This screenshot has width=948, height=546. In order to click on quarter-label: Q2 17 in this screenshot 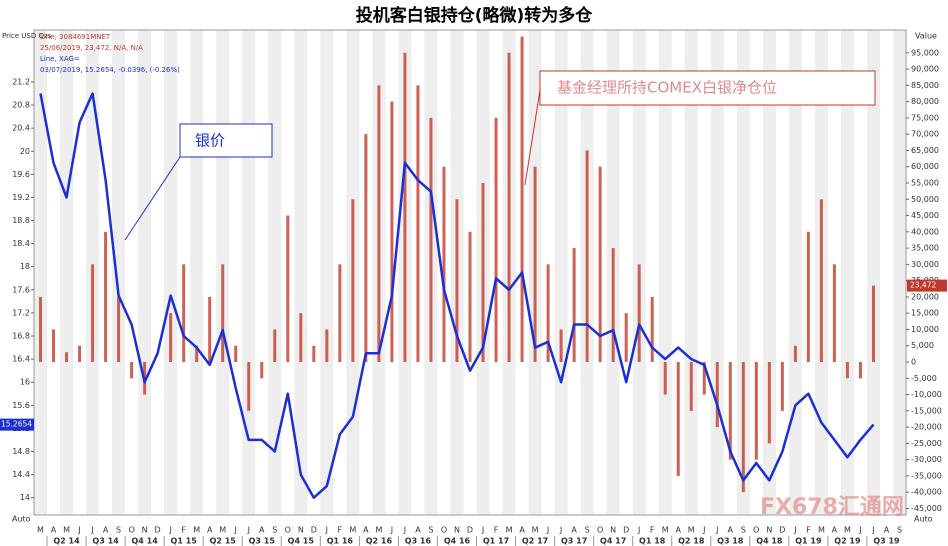, I will do `click(535, 541)`.